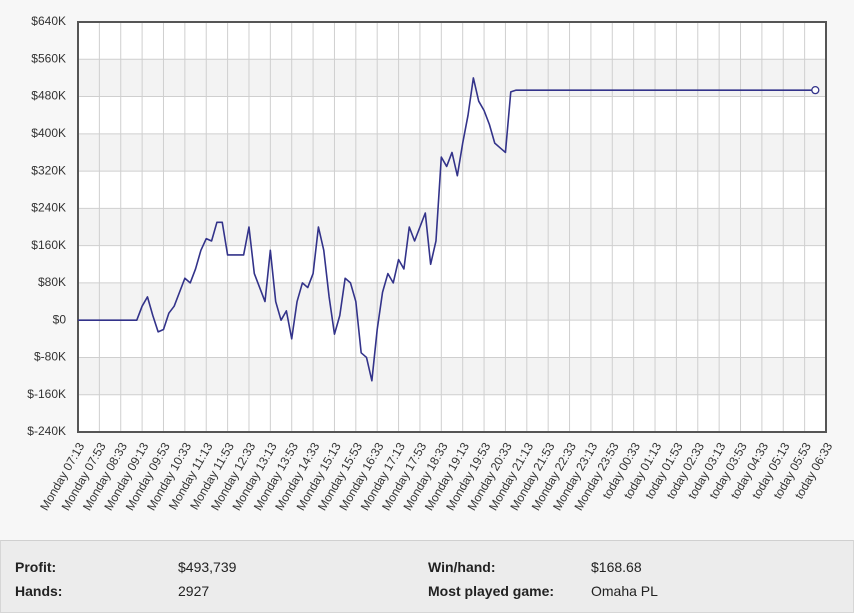  Describe the element at coordinates (48, 58) in the screenshot. I see `y-tick-label: $560K` at that location.